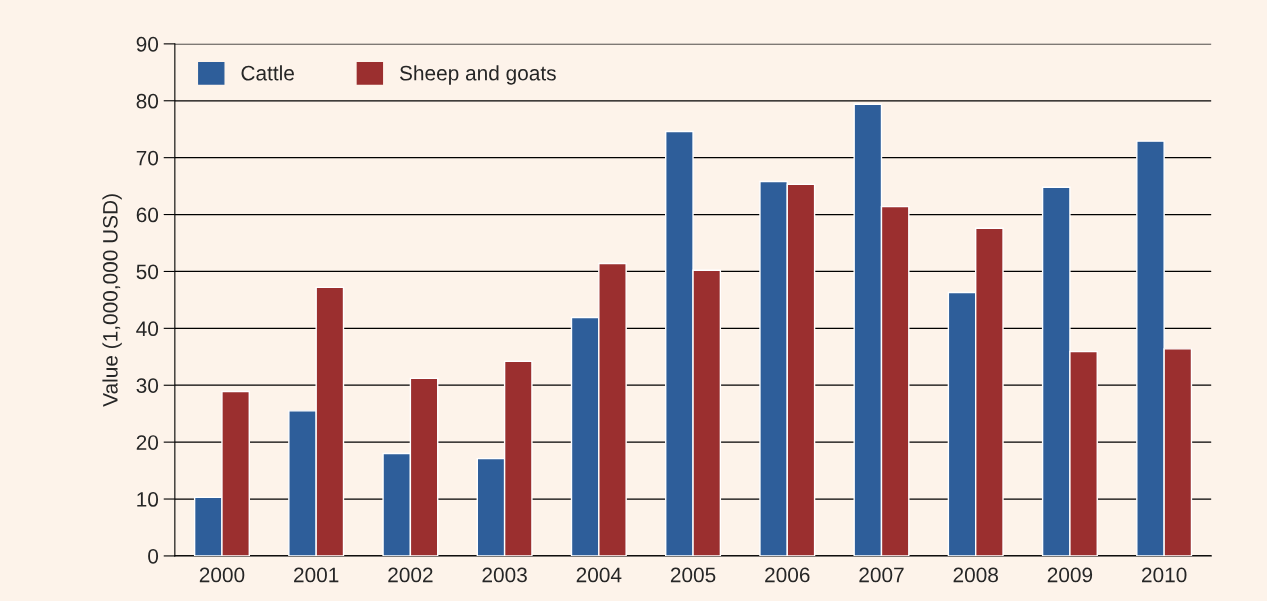 The width and height of the screenshot is (1267, 601). Describe the element at coordinates (599, 575) in the screenshot. I see `x-tick-label: 2004` at that location.